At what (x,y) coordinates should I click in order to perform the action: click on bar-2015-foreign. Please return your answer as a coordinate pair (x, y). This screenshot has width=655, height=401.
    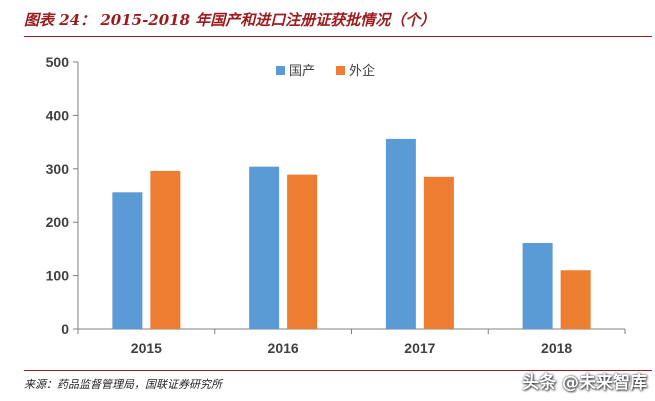
    Looking at the image, I should click on (165, 249).